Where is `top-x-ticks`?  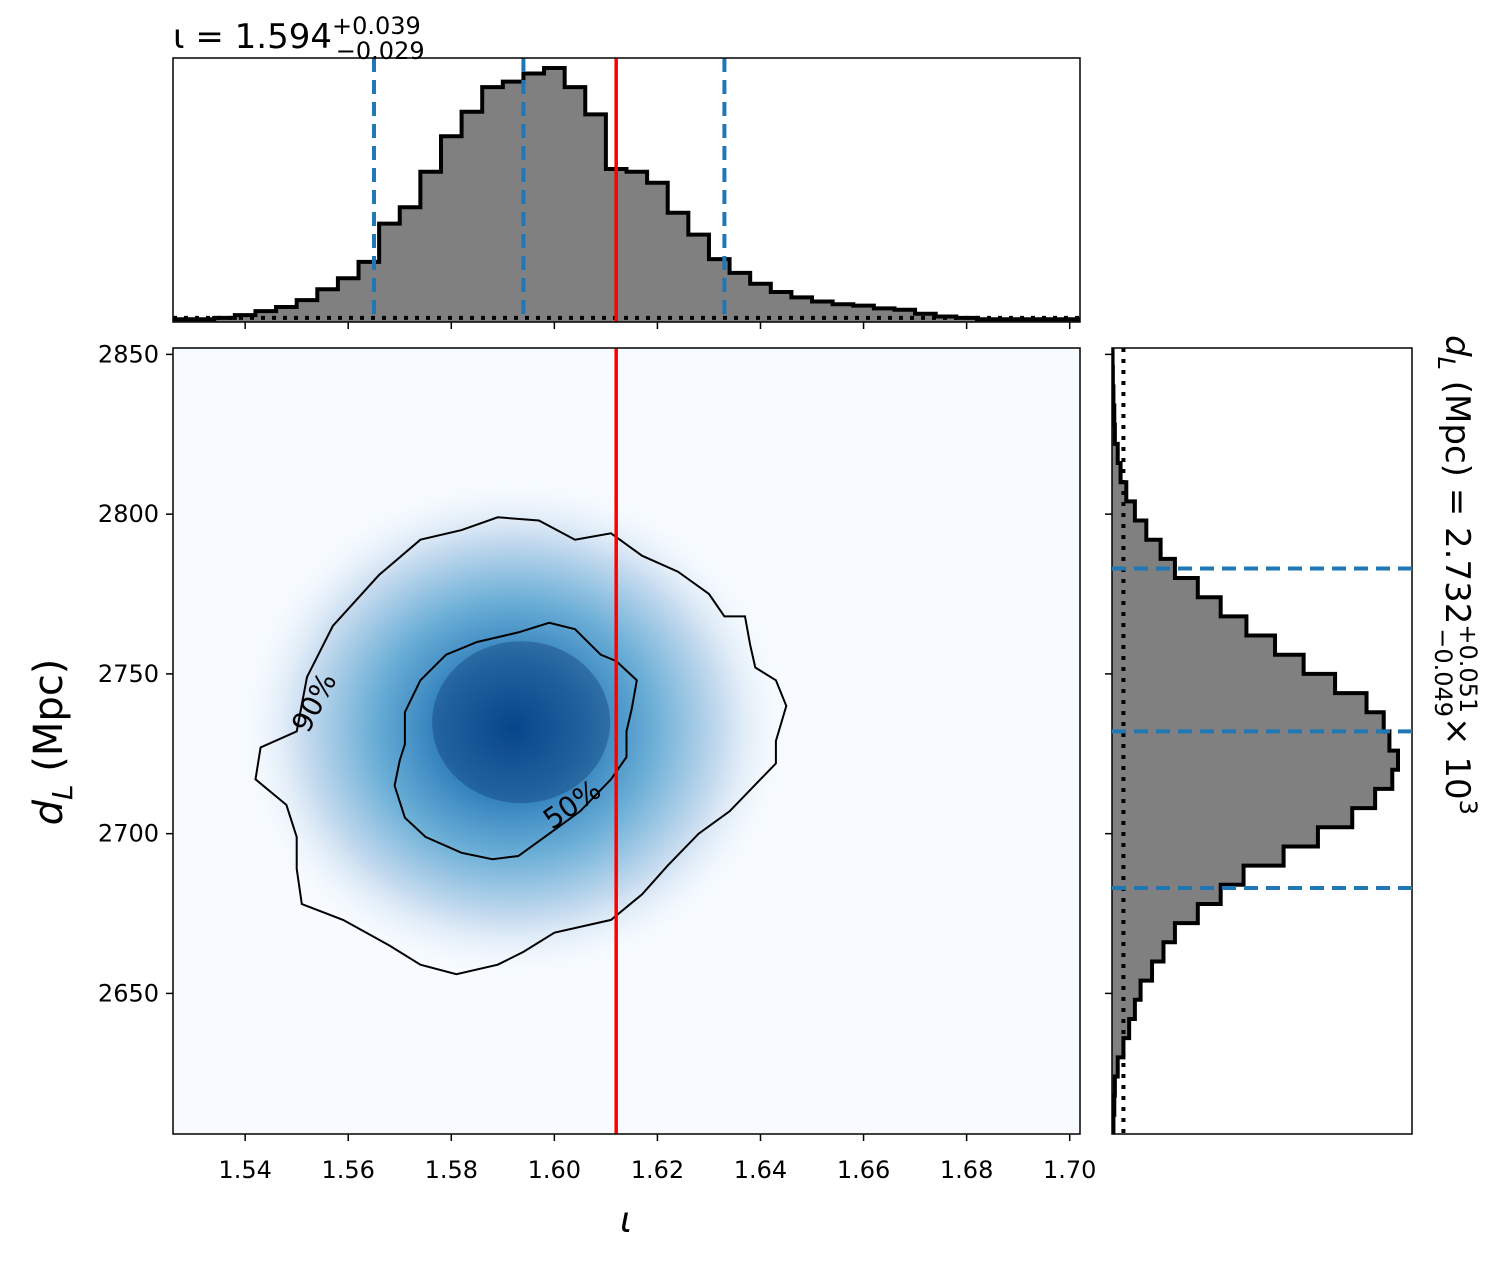 top-x-ticks is located at coordinates (657, 325).